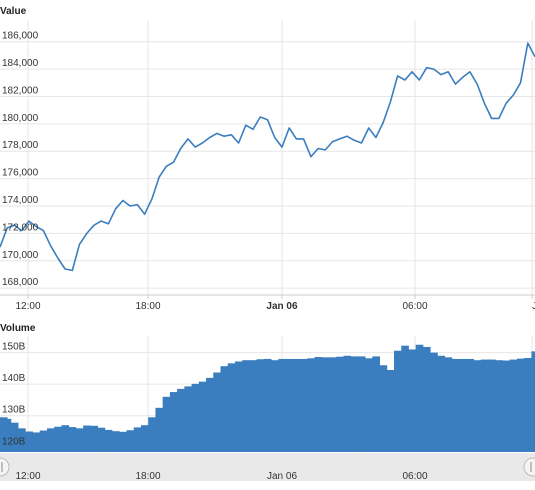 The image size is (535, 490). Describe the element at coordinates (14, 441) in the screenshot. I see `volume-tick-label: 120B` at that location.